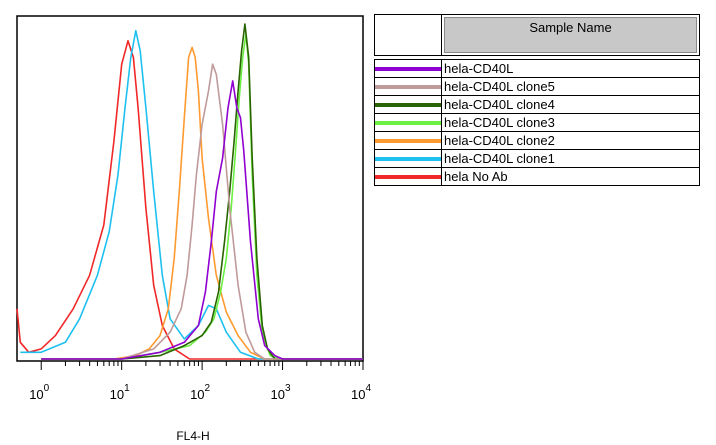 The image size is (716, 445). I want to click on legend-label: hela-CD40L clone4, so click(570, 104).